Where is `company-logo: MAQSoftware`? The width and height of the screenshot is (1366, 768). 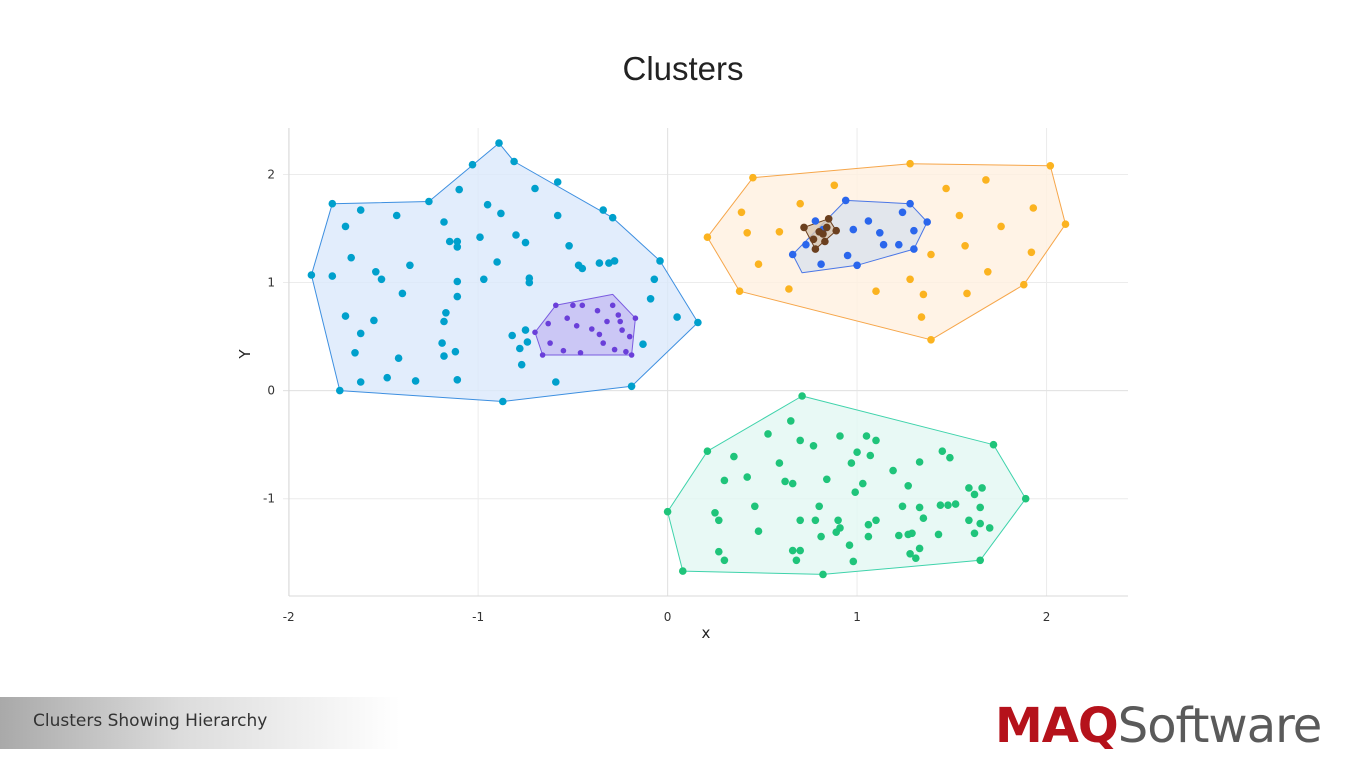 company-logo: MAQSoftware is located at coordinates (1159, 726).